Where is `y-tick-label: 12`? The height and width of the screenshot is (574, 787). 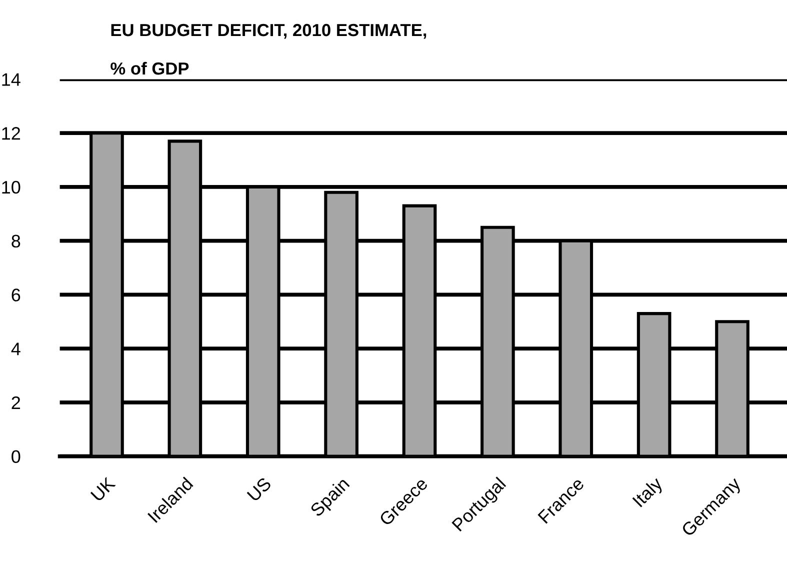 y-tick-label: 12 is located at coordinates (11, 133).